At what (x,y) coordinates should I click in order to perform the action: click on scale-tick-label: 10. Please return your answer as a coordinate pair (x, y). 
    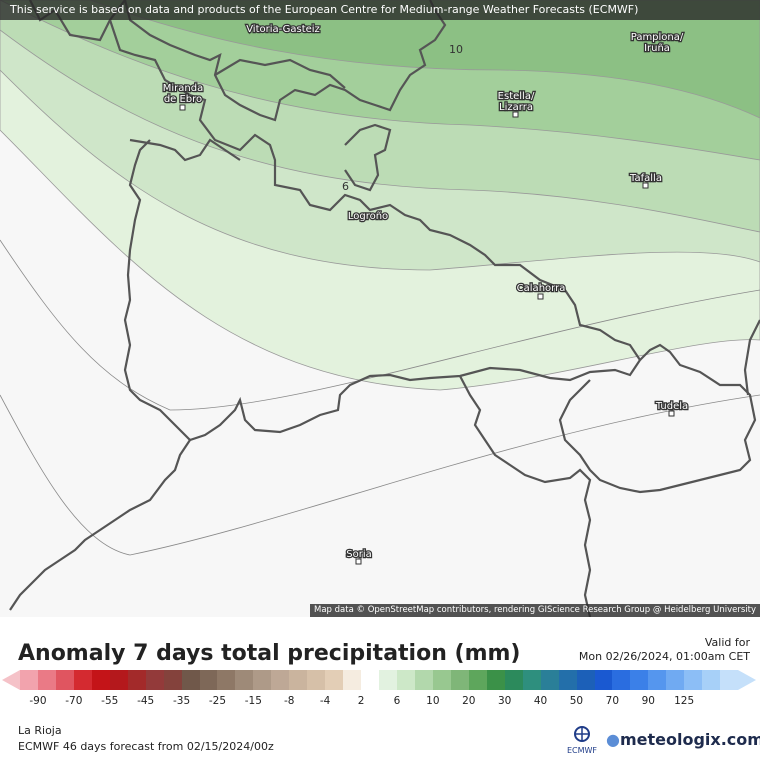
    Looking at the image, I should click on (433, 701).